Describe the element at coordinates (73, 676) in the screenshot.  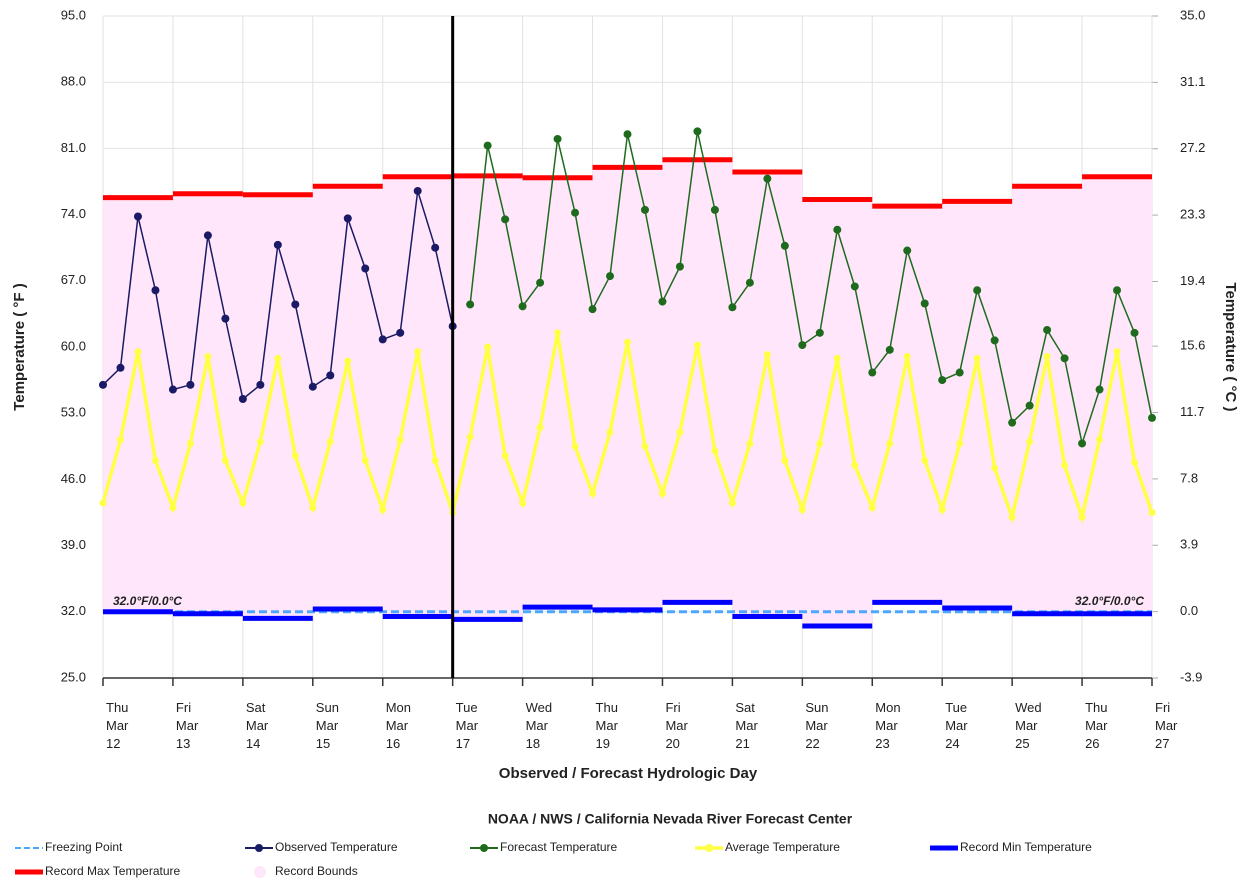
I see `y-tick-label: 25.0` at that location.